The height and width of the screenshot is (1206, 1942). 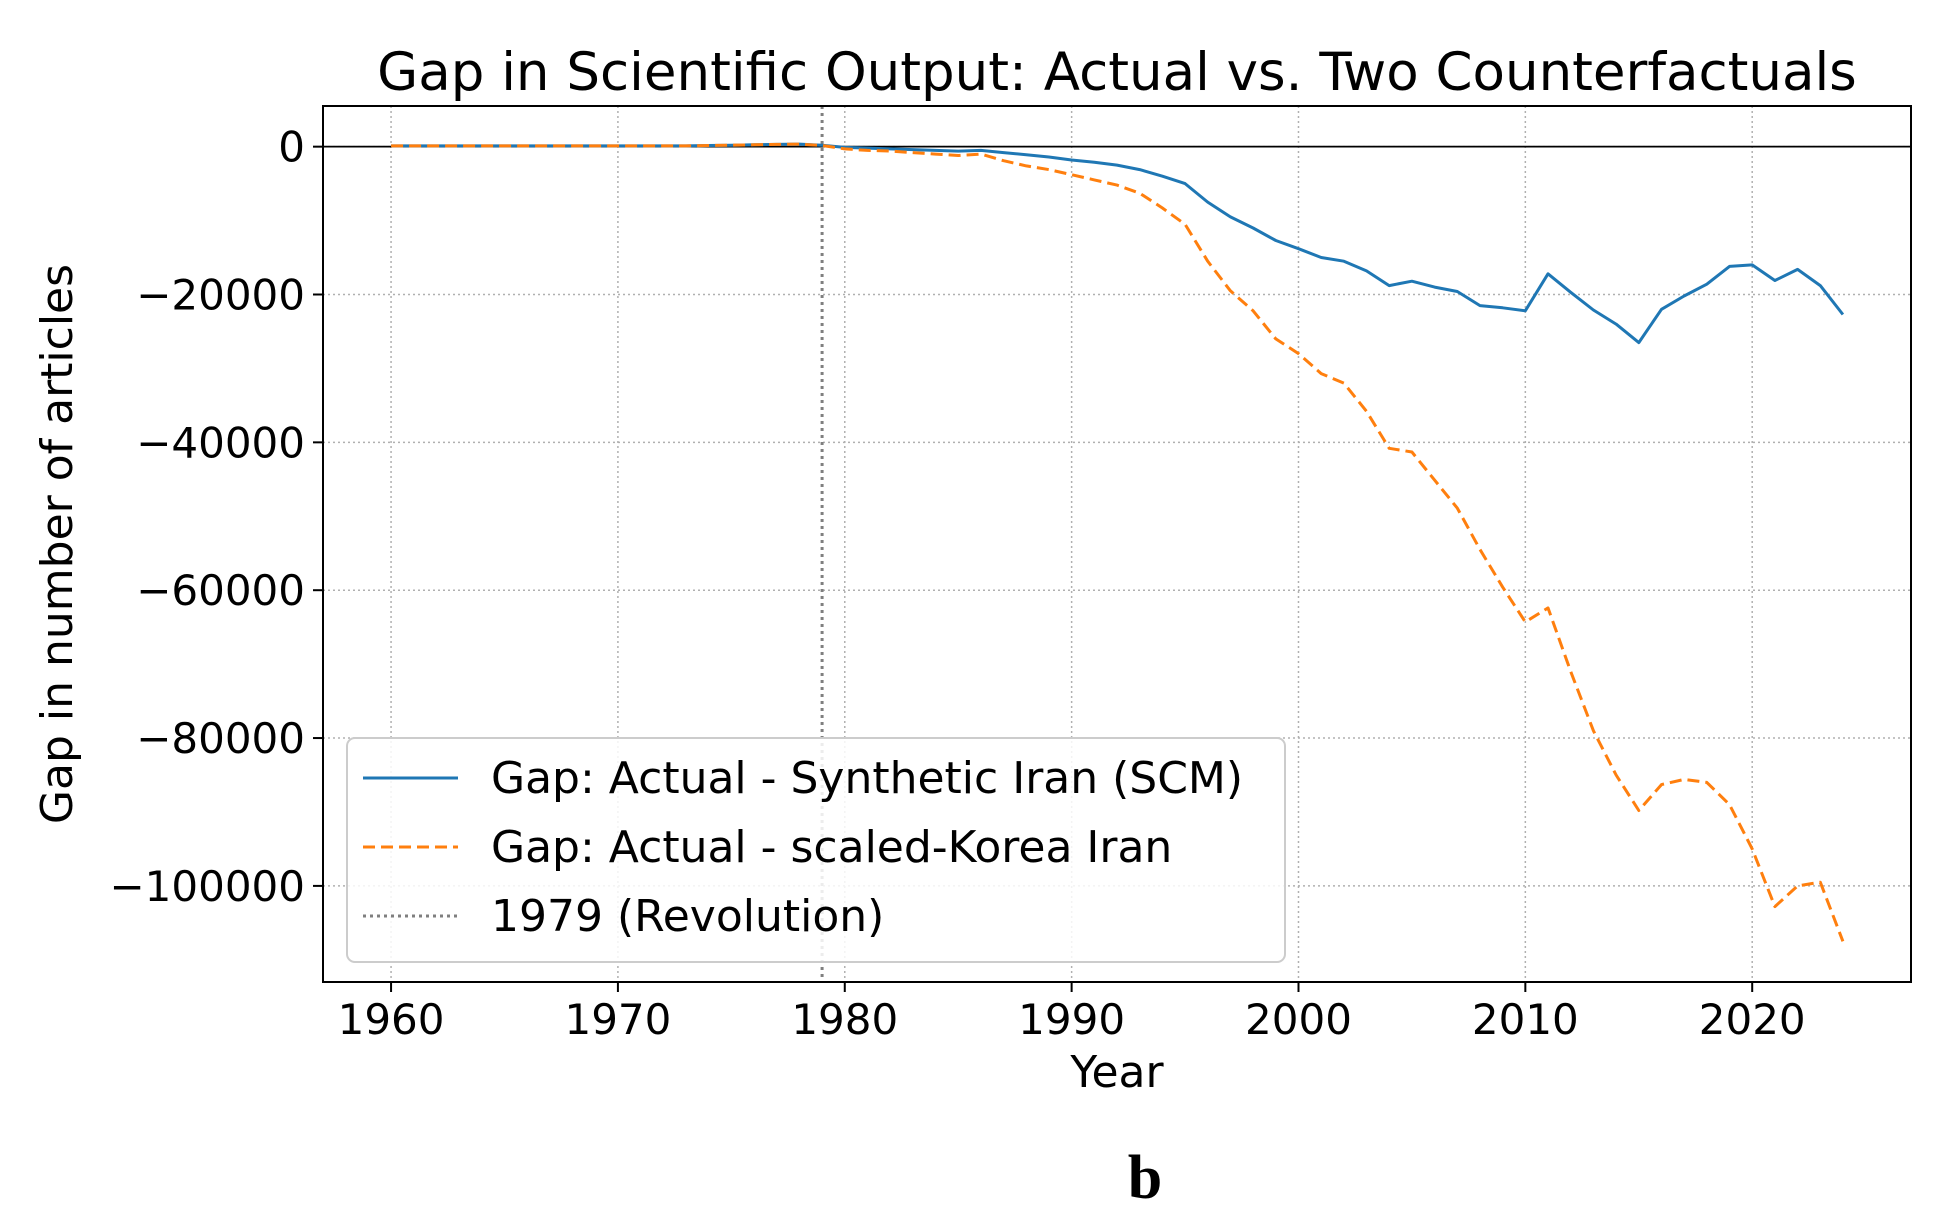 What do you see at coordinates (1298, 1019) in the screenshot?
I see `x-tick-label: 2000` at bounding box center [1298, 1019].